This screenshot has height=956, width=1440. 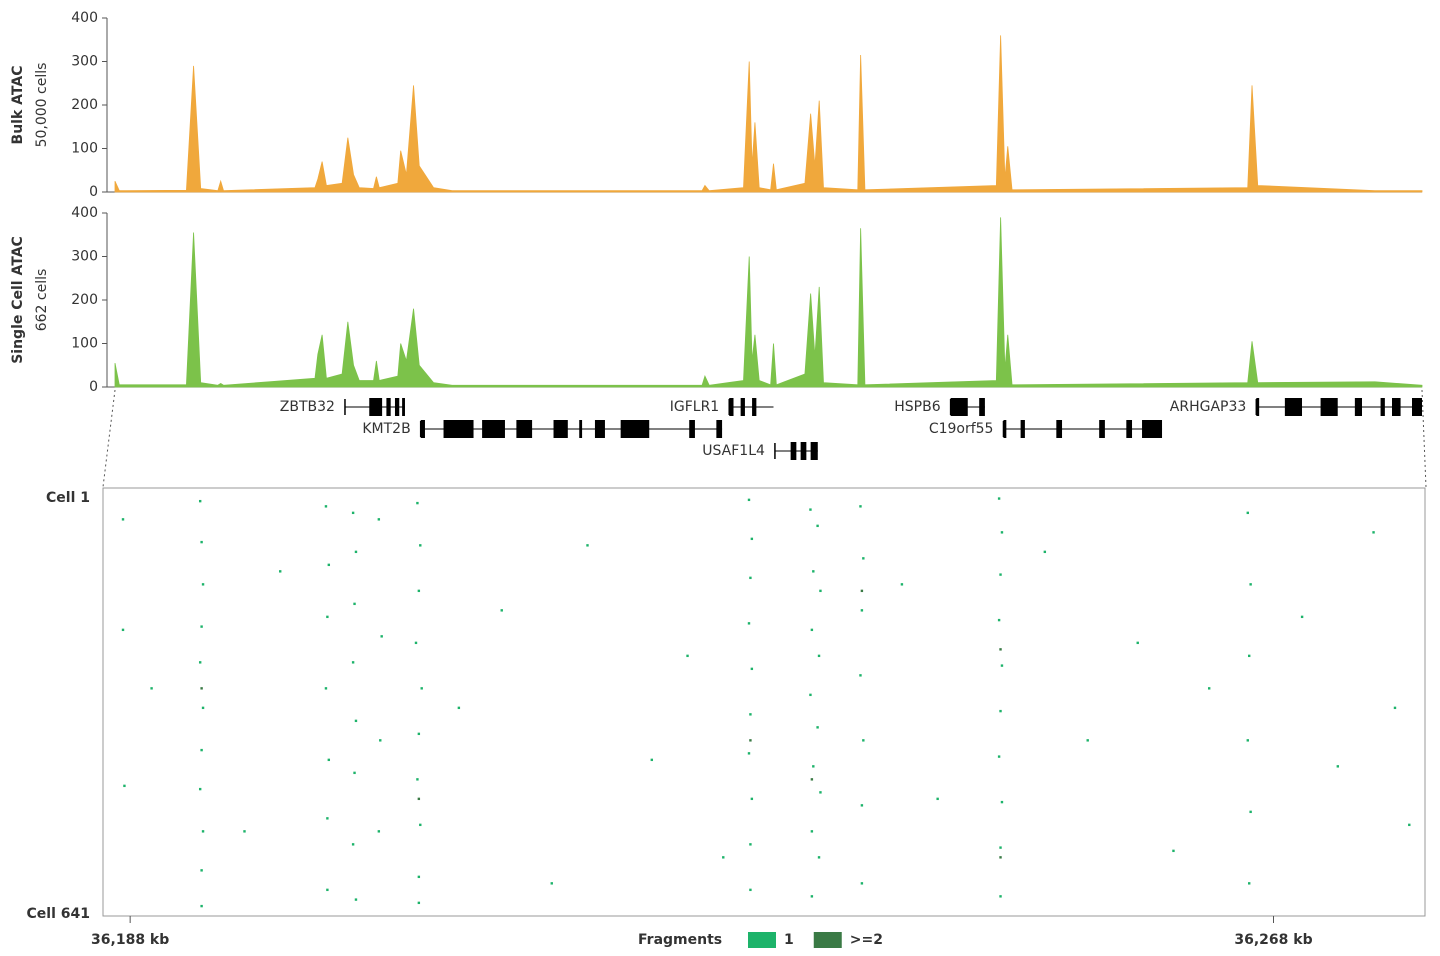 I want to click on x-tick-label: 36,188 kb, so click(x=130, y=940).